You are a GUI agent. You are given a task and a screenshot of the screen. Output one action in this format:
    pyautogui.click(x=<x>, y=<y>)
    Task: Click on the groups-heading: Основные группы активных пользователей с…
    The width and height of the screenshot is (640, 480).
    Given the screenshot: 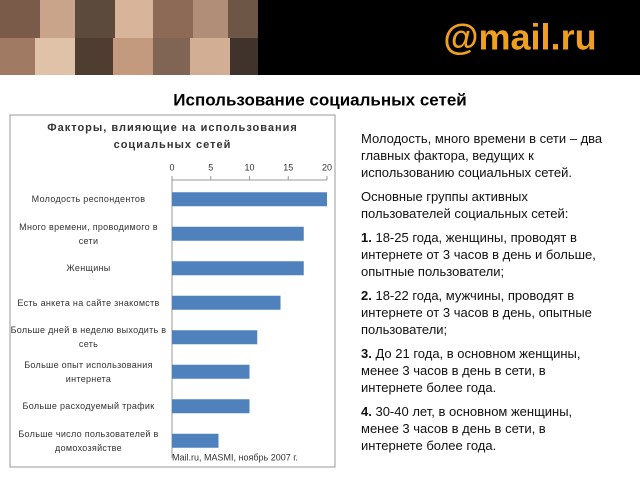 What is the action you would take?
    pyautogui.click(x=465, y=205)
    